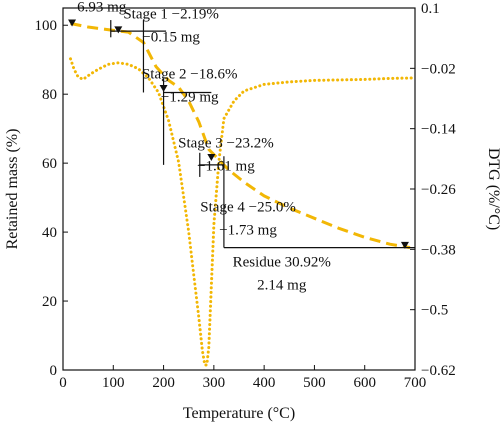 The height and width of the screenshot is (429, 500). Describe the element at coordinates (264, 383) in the screenshot. I see `x-tick-label: 400` at that location.